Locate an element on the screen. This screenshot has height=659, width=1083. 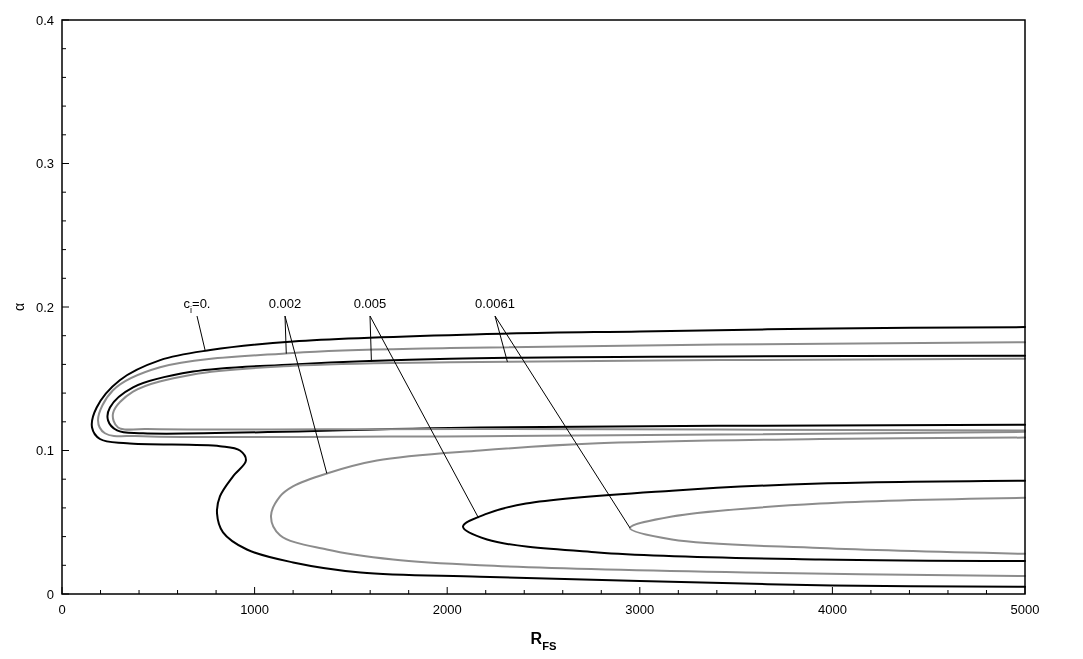
x-tick-label: 1000 is located at coordinates (255, 609).